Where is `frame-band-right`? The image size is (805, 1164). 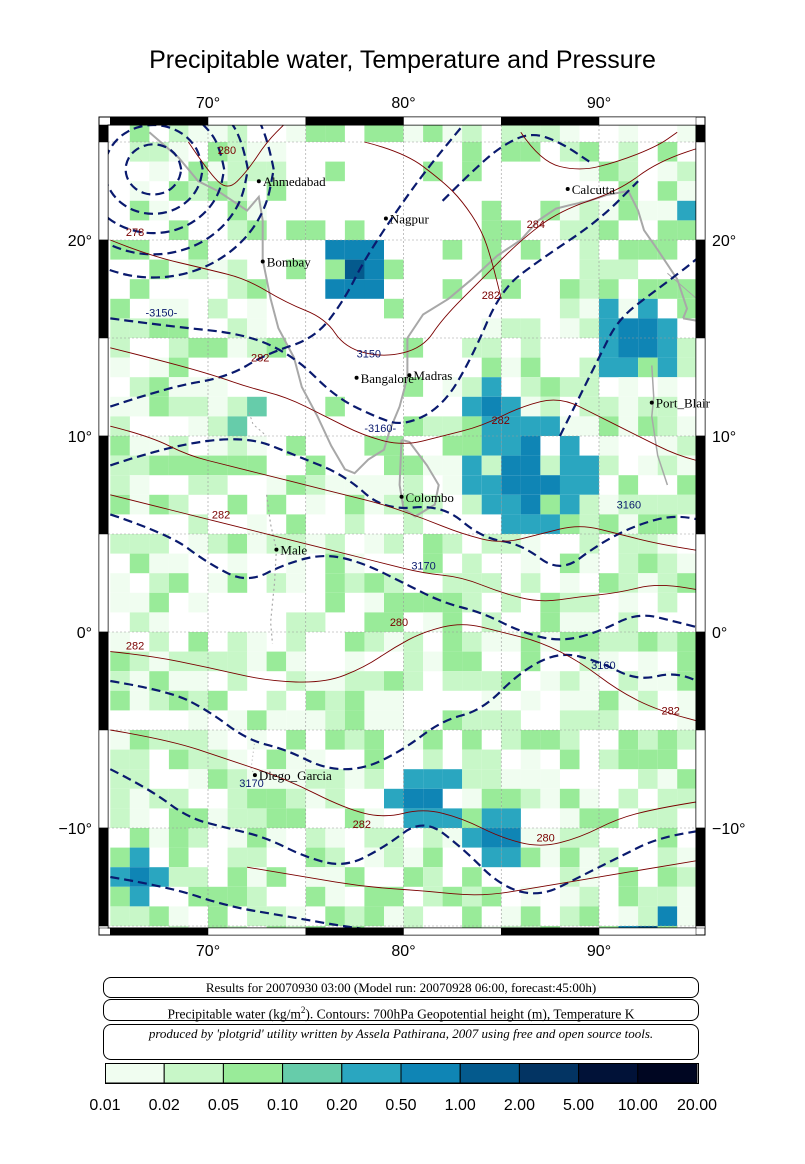 frame-band-right is located at coordinates (700, 877).